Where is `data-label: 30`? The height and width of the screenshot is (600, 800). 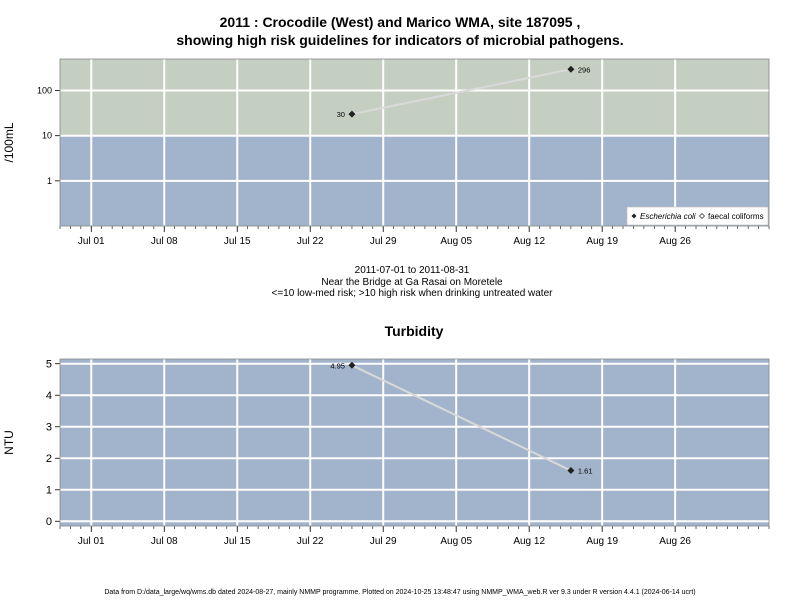
data-label: 30 is located at coordinates (341, 114).